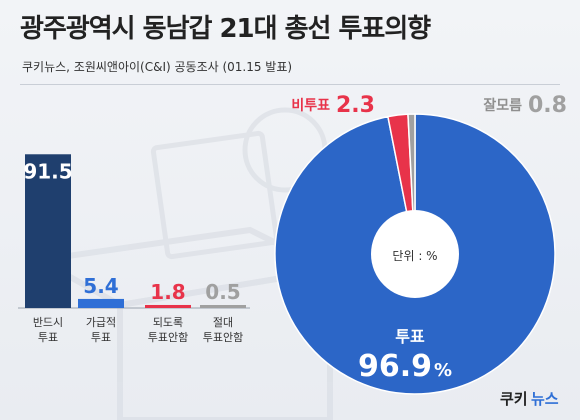 This screenshot has width=580, height=420. I want to click on page-subtitle: 쿠키뉴스, 조원씨앤아이(C&I) 공동조사 (01.15 발표), so click(157, 67).